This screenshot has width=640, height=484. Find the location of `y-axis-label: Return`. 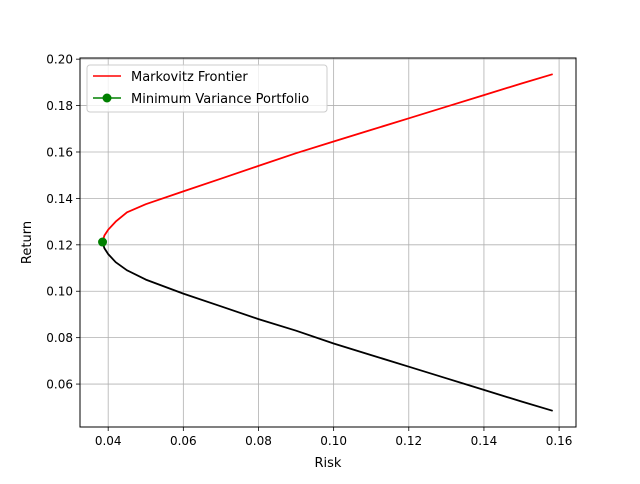

y-axis-label: Return is located at coordinates (27, 242).